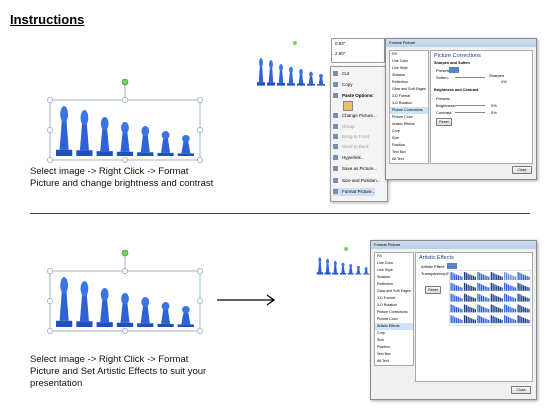 This screenshot has width=560, height=420. Describe the element at coordinates (109, 359) in the screenshot. I see `step-line: Select image -> Right Click -> Format` at that location.